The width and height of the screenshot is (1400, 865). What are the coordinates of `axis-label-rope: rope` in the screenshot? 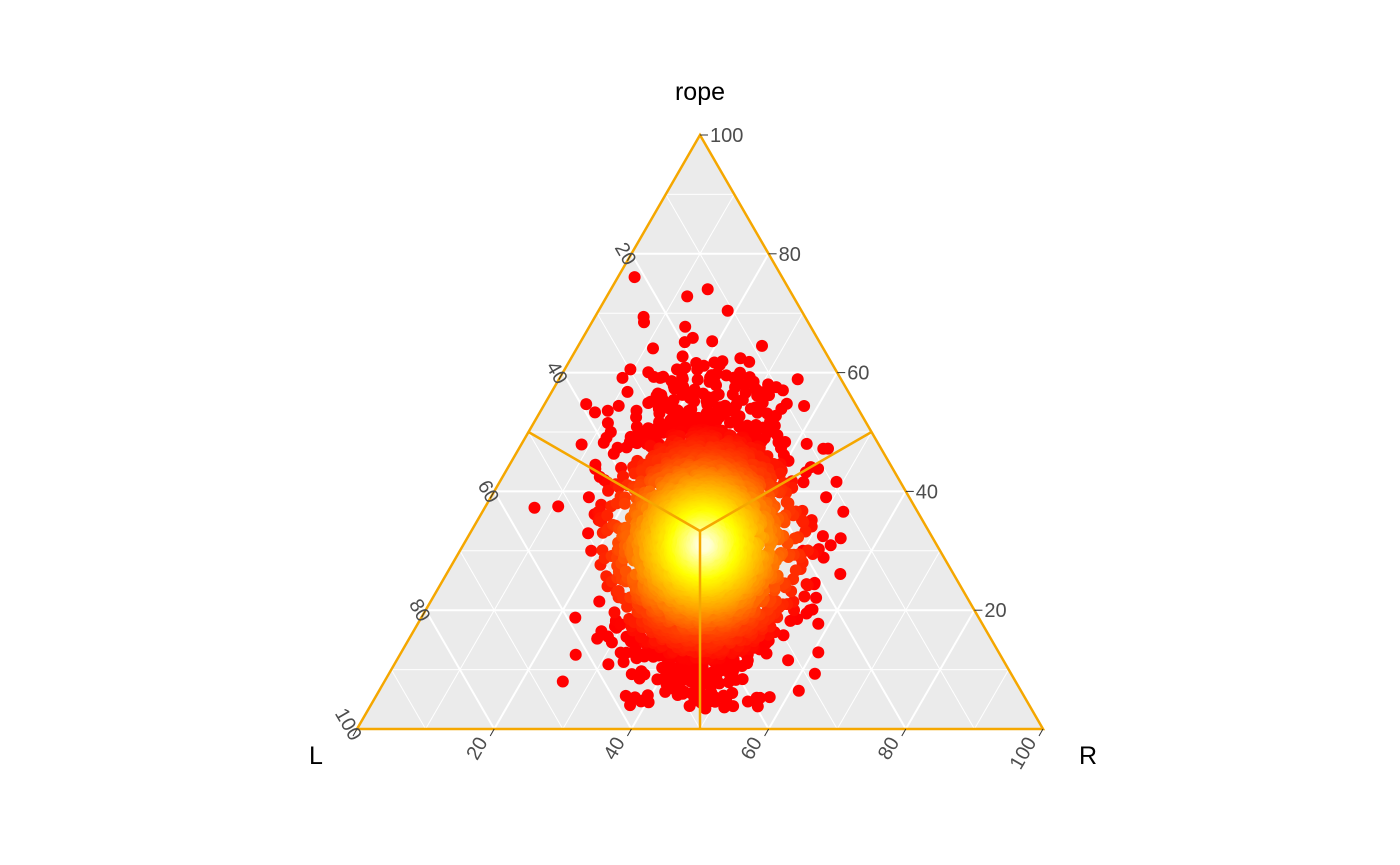 It's located at (700, 92).